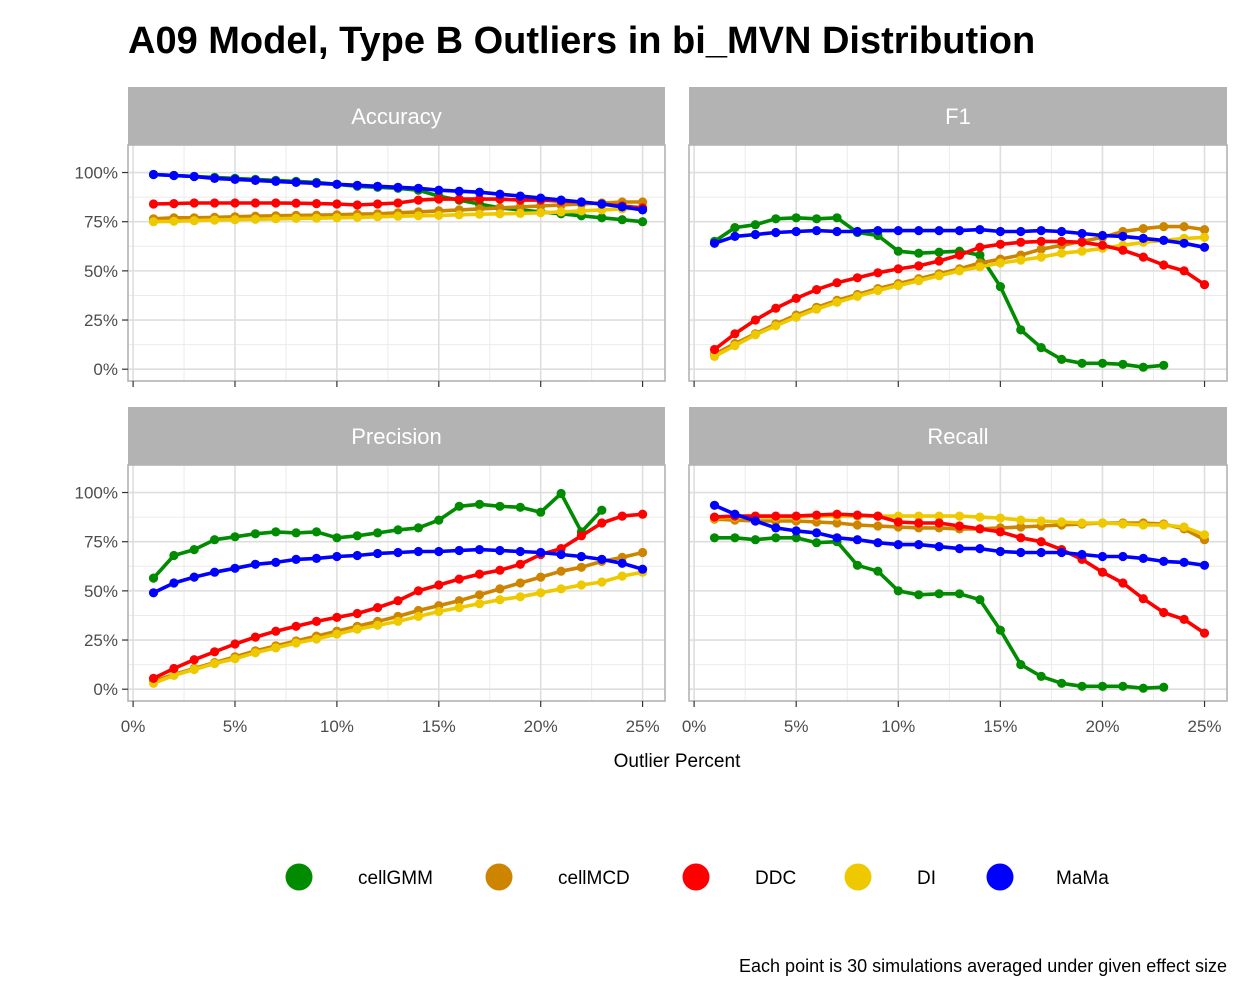  Describe the element at coordinates (959, 238) in the screenshot. I see `series-mama-f1` at that location.